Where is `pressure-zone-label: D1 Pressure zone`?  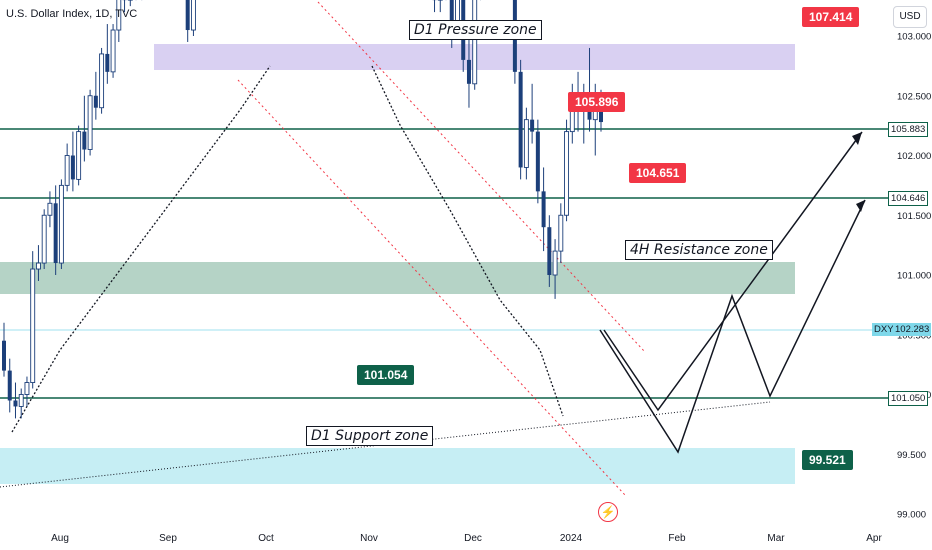 pressure-zone-label: D1 Pressure zone is located at coordinates (475, 30).